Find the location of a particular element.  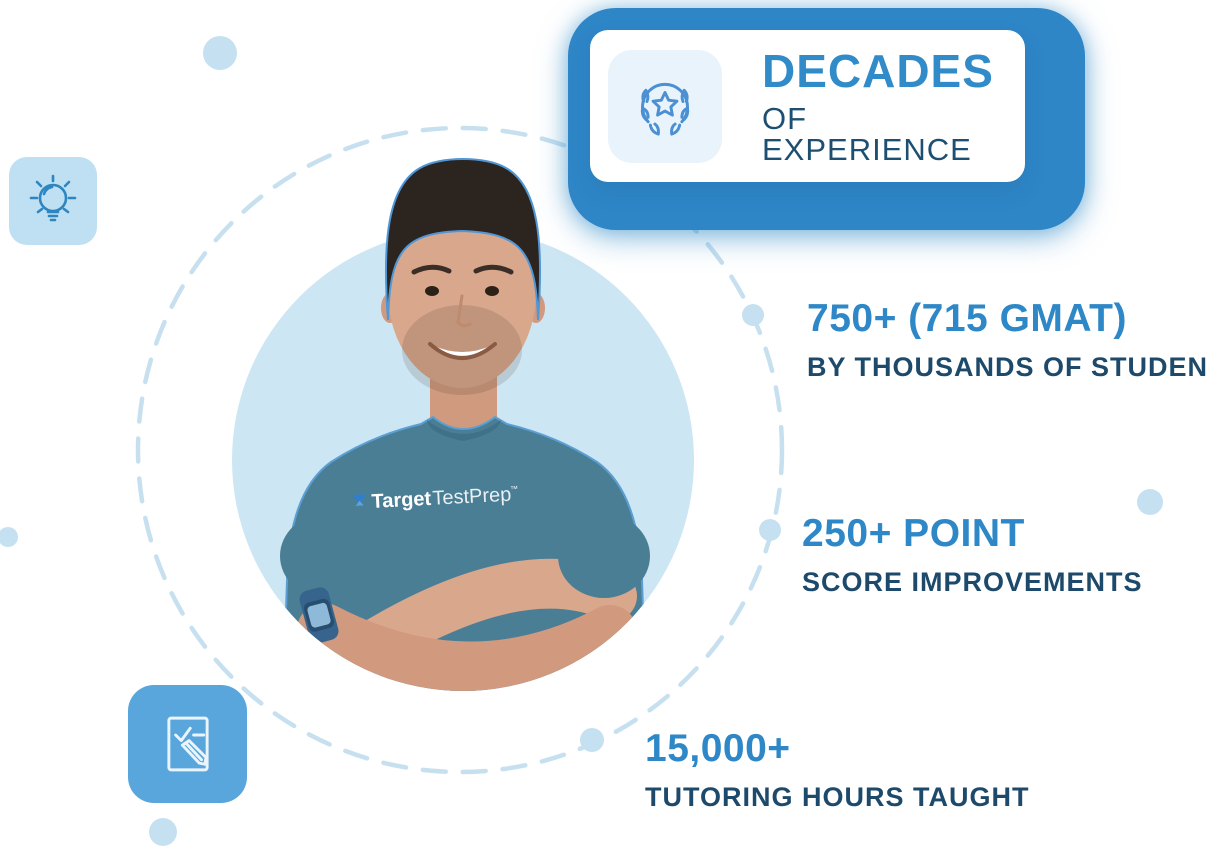

stat-tutoring-hours: 15,000+ TUTORING HOURS TAUGHT is located at coordinates (837, 770).